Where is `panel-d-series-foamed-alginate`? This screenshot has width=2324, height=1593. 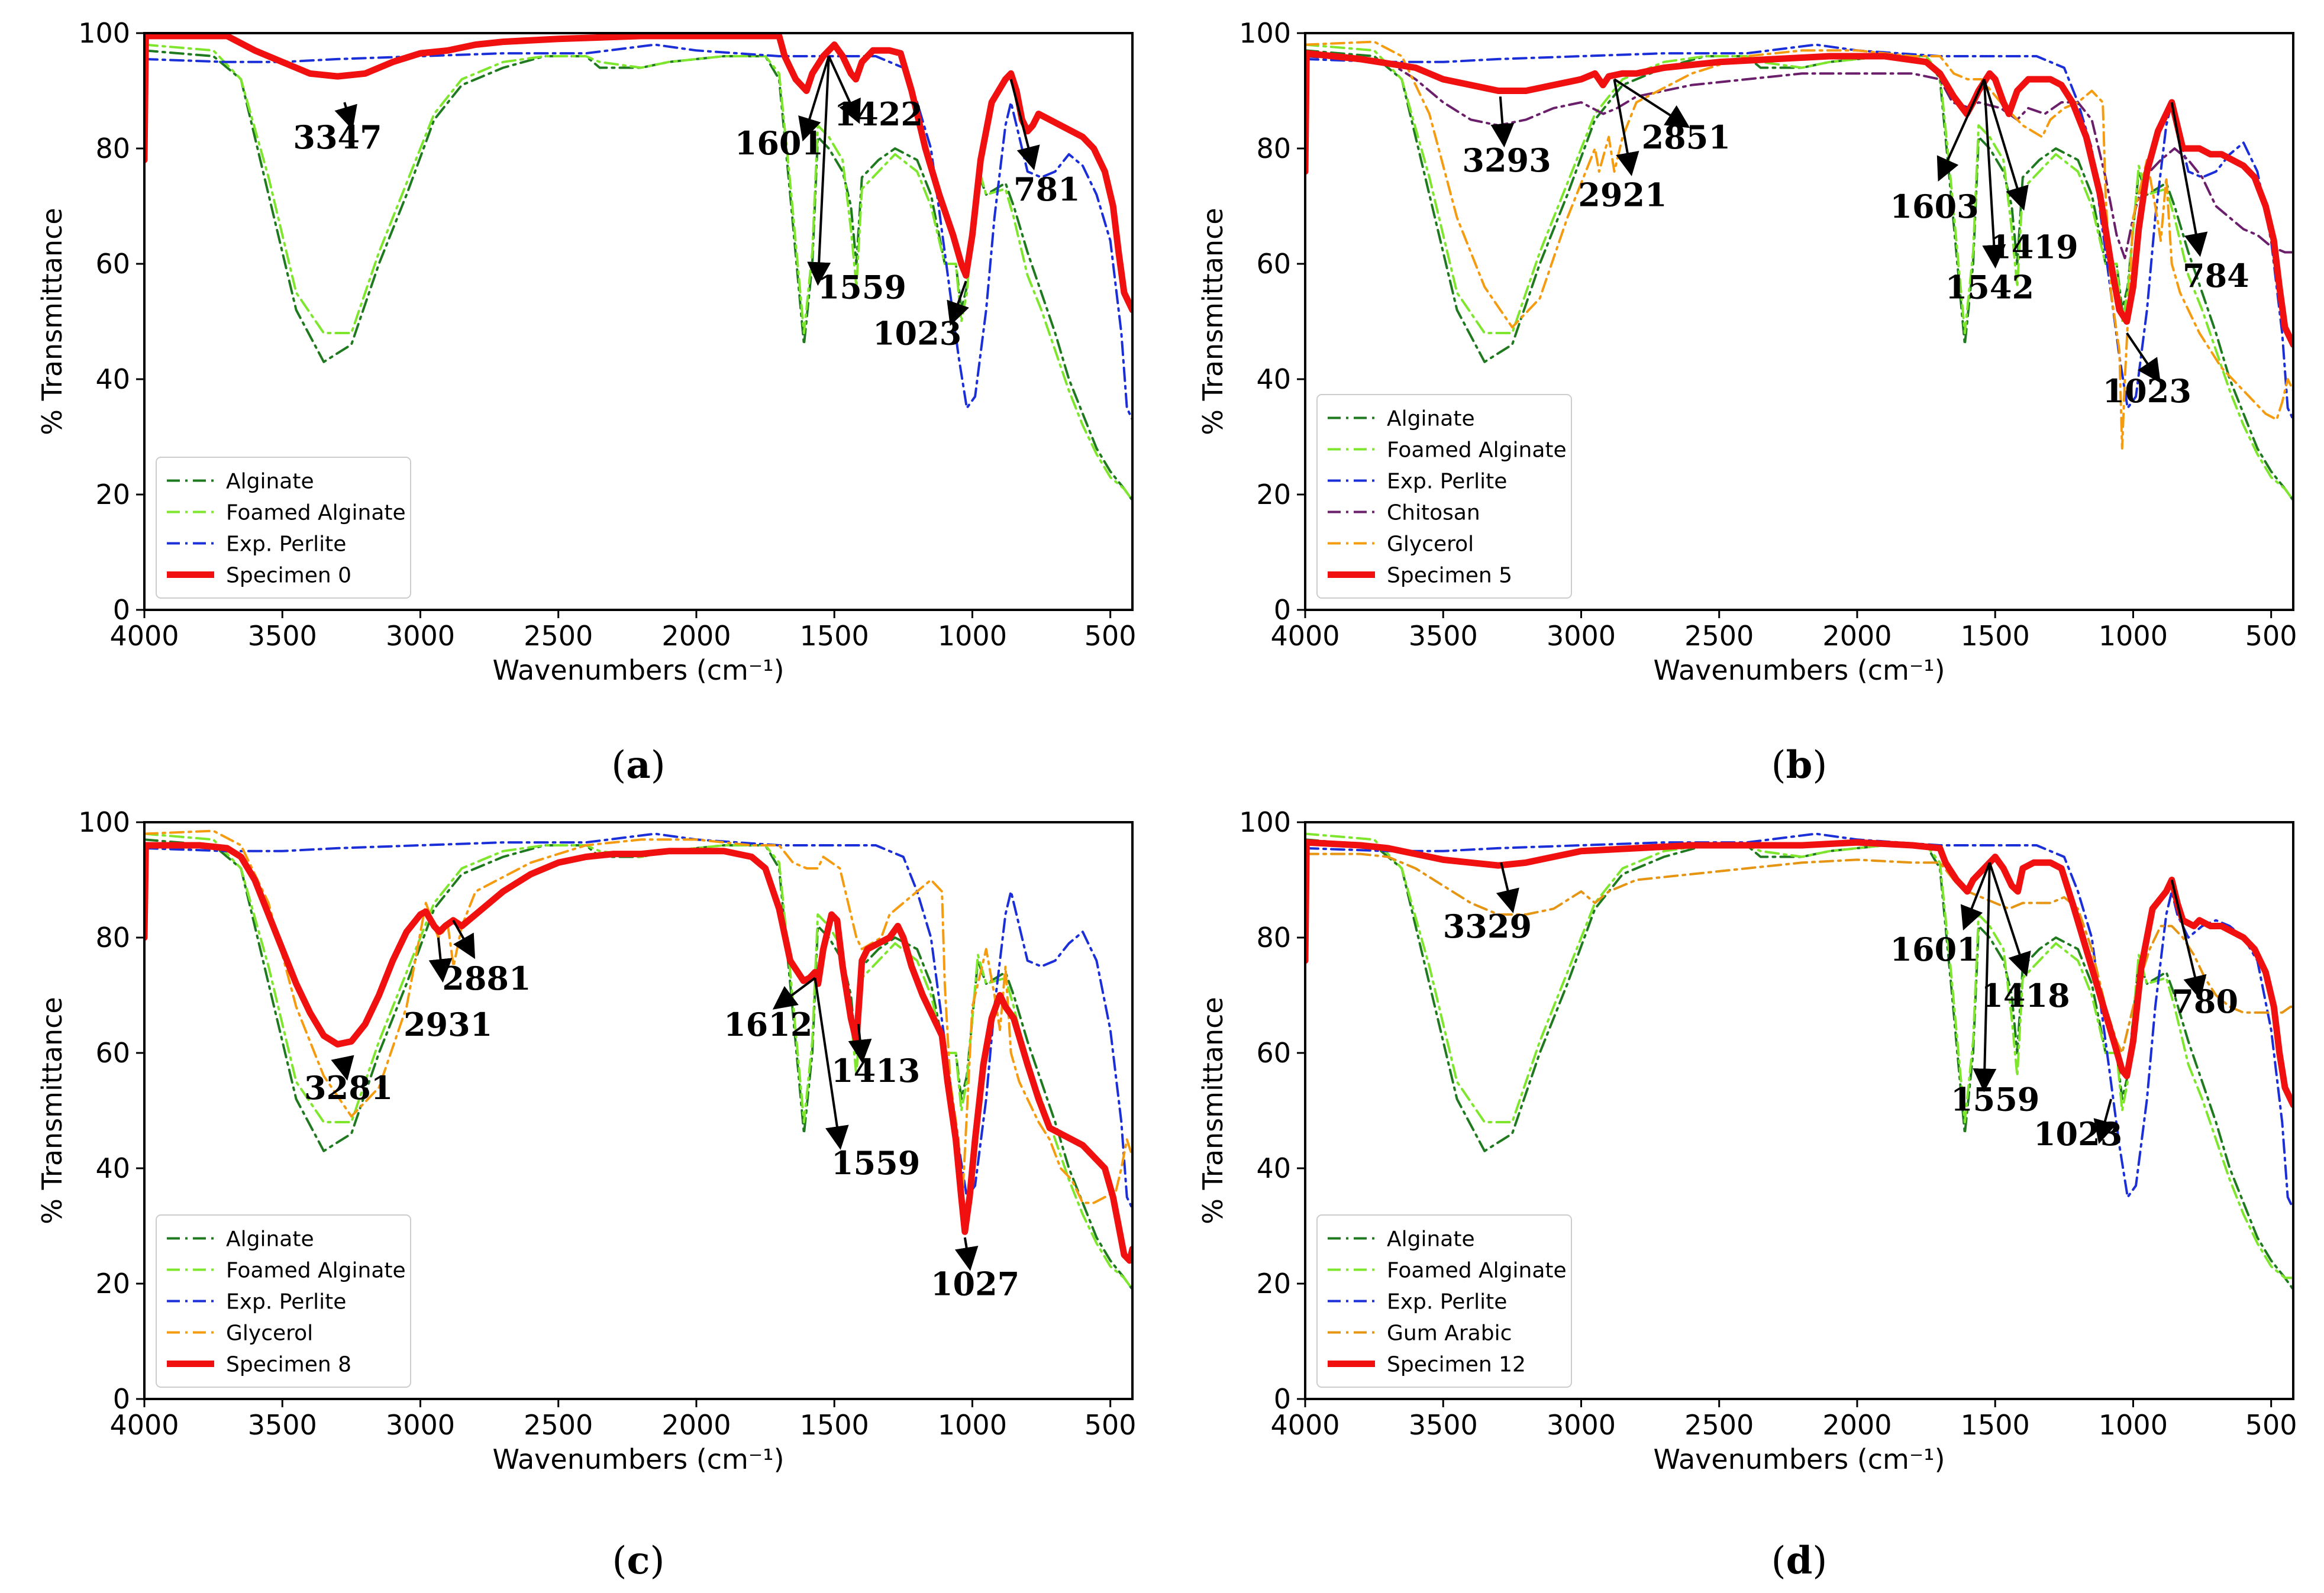
panel-d-series-foamed-alginate is located at coordinates (1799, 1055).